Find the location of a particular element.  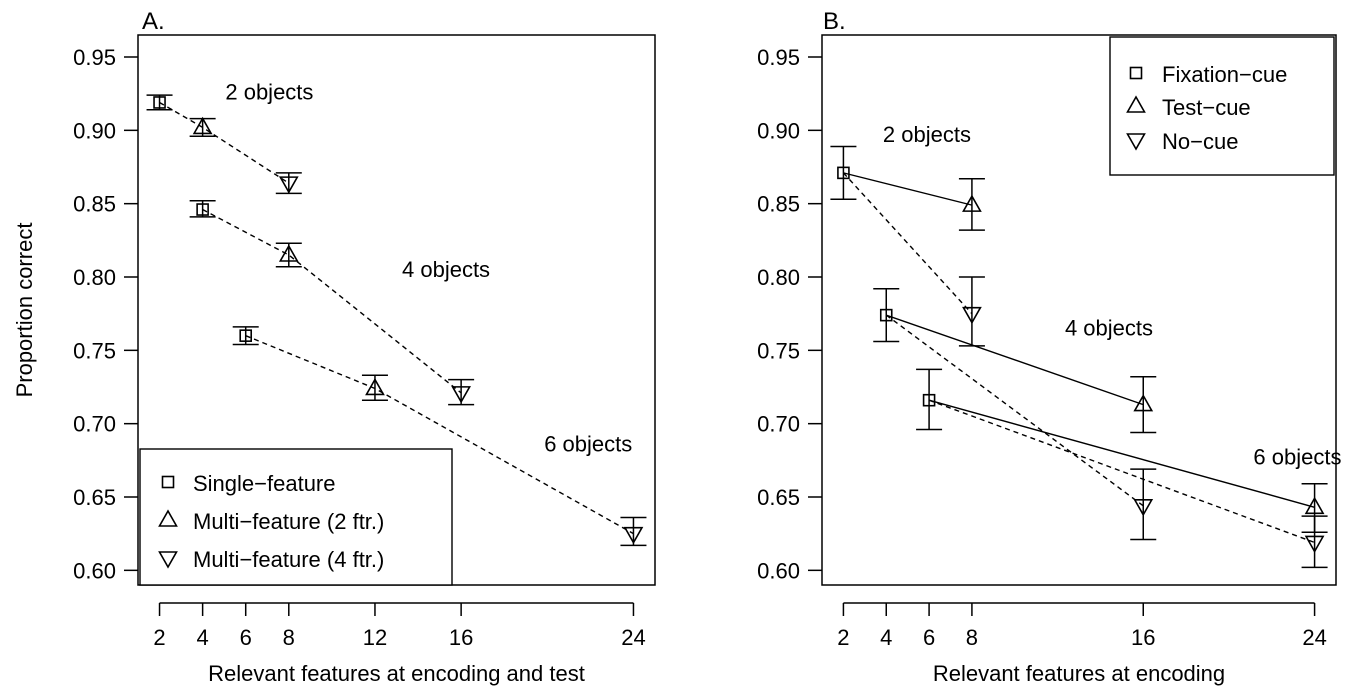

legend: Fixation−cue Test−cue No−cue is located at coordinates (1222, 106).